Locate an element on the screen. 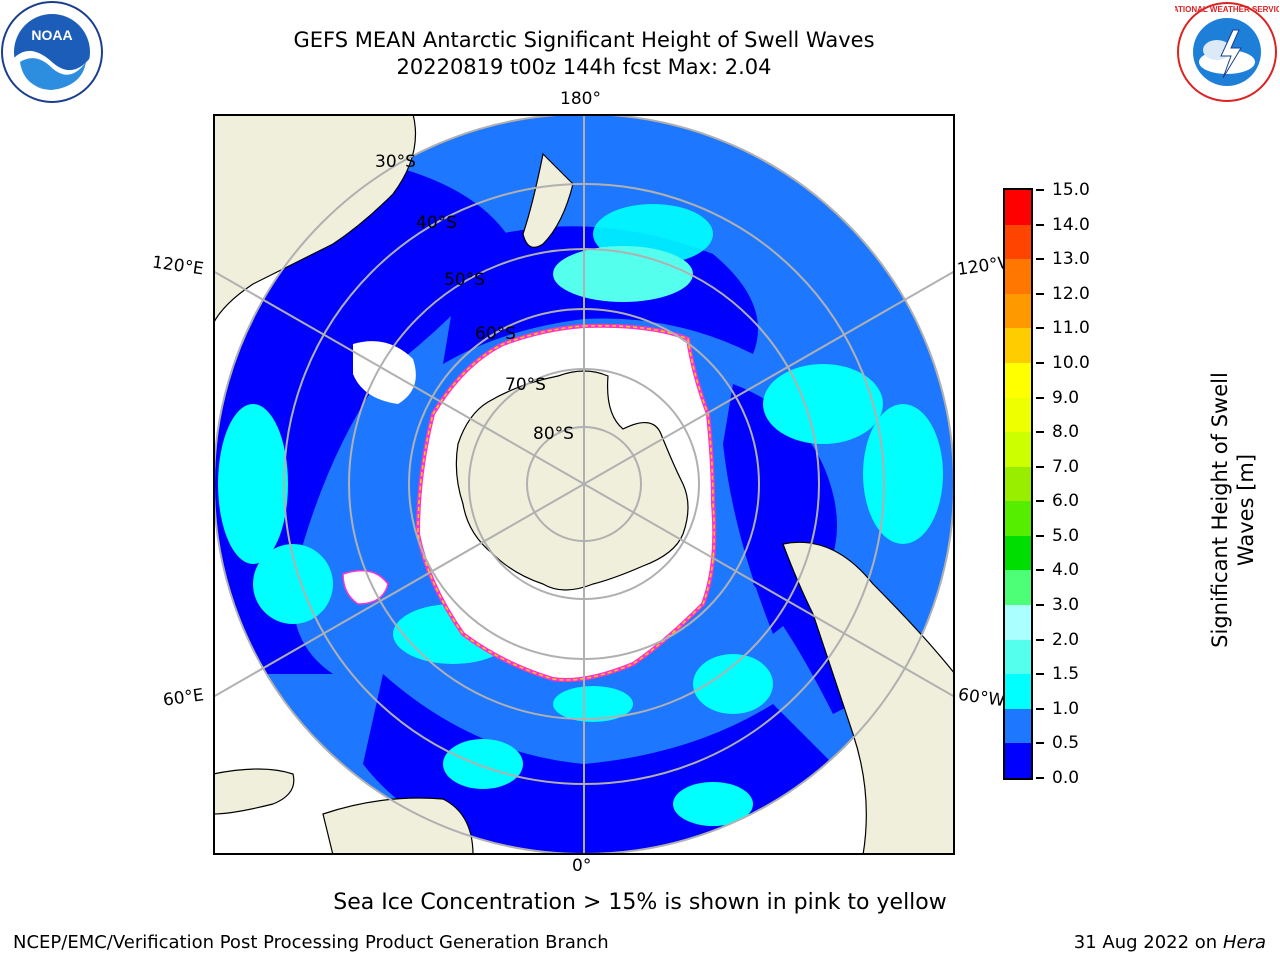  colorbar is located at coordinates (1018, 484).